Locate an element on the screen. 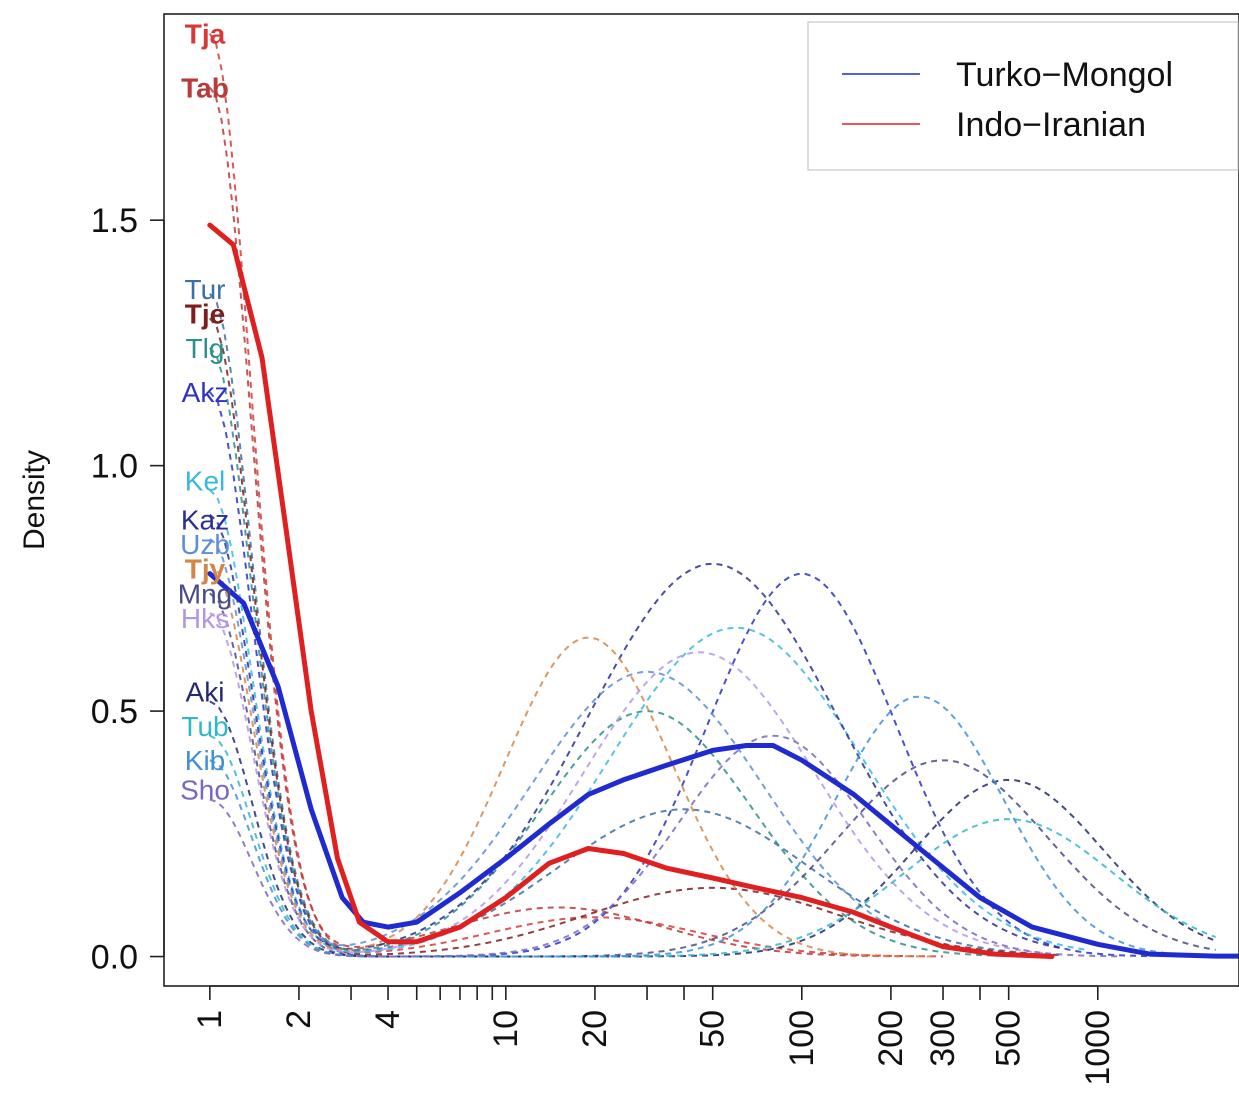 The width and height of the screenshot is (1239, 1111). x-tick-label-20: 20 is located at coordinates (595, 1029).